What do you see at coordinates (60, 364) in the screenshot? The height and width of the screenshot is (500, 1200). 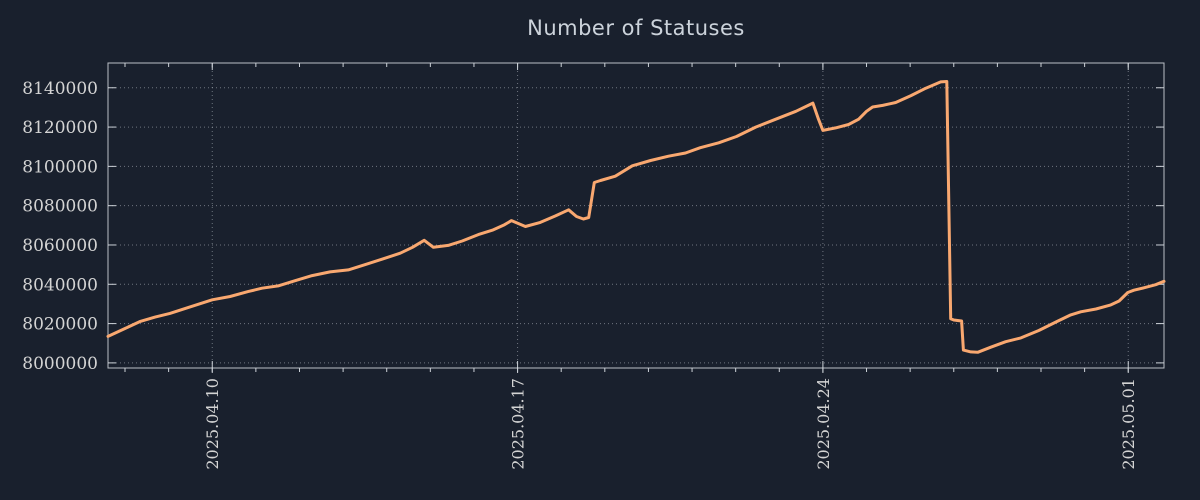 I see `y-tick-label: 8000000` at bounding box center [60, 364].